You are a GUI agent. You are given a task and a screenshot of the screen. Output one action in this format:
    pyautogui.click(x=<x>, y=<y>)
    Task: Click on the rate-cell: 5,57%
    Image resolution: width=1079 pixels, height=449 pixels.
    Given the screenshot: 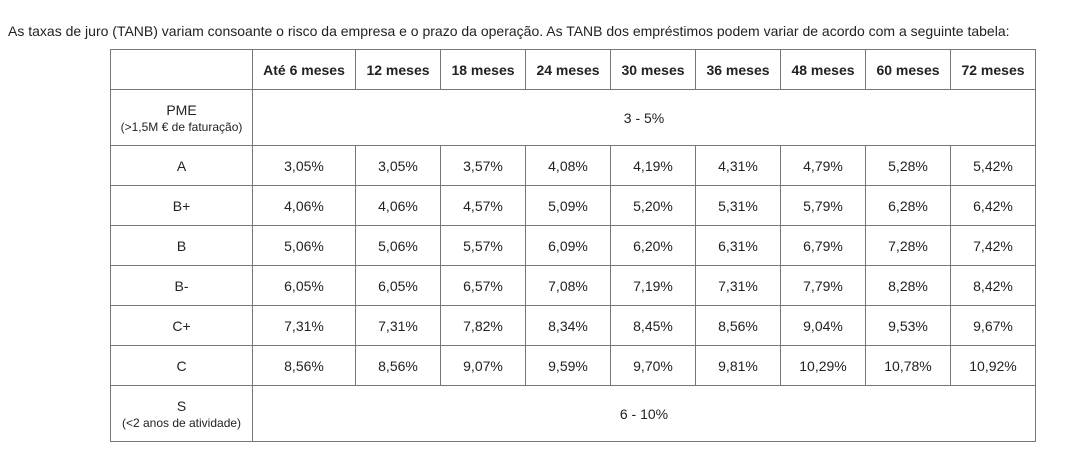 What is the action you would take?
    pyautogui.click(x=483, y=245)
    